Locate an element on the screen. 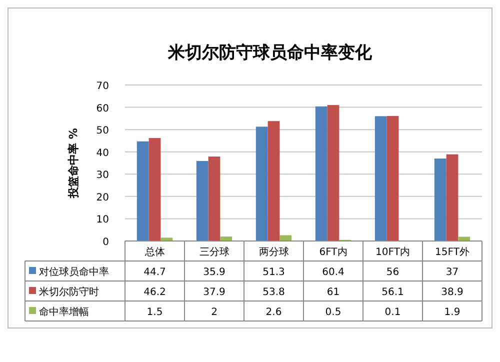 This screenshot has width=500, height=362. x-tick-label: 总体 is located at coordinates (154, 252).